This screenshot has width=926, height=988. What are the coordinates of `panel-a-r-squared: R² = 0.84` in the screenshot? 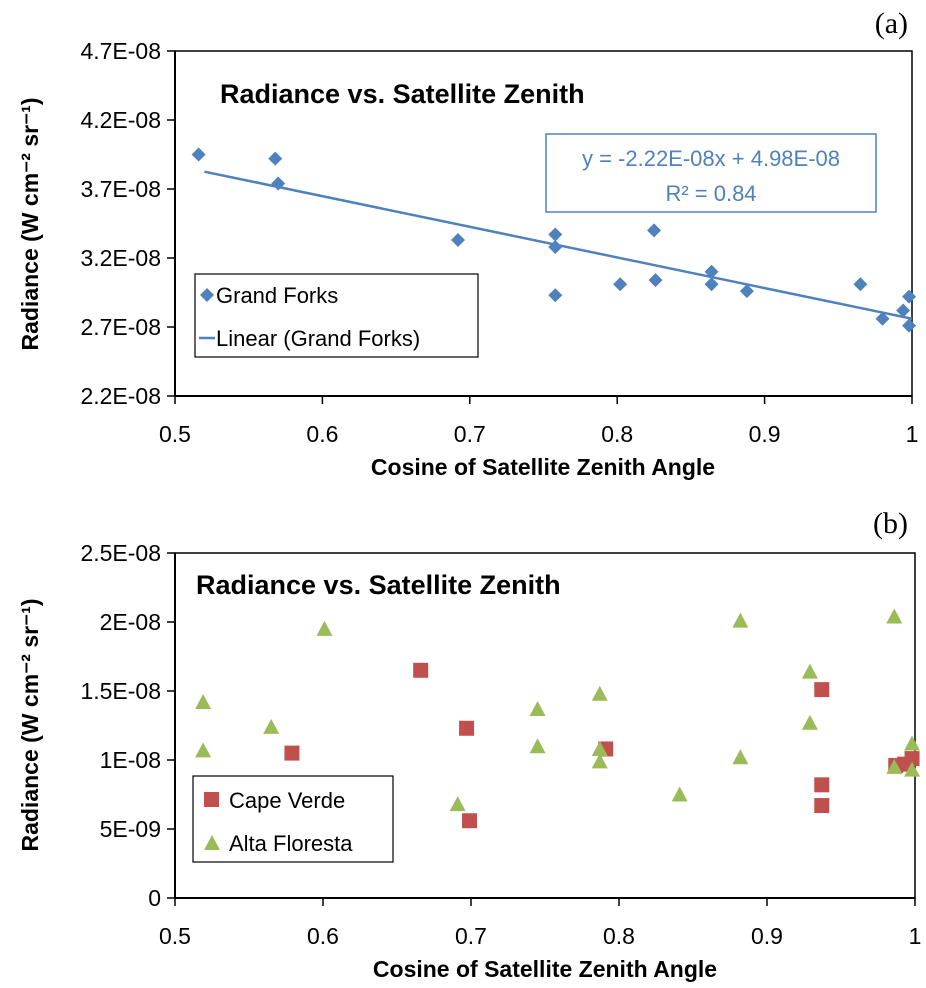 It's located at (710, 193).